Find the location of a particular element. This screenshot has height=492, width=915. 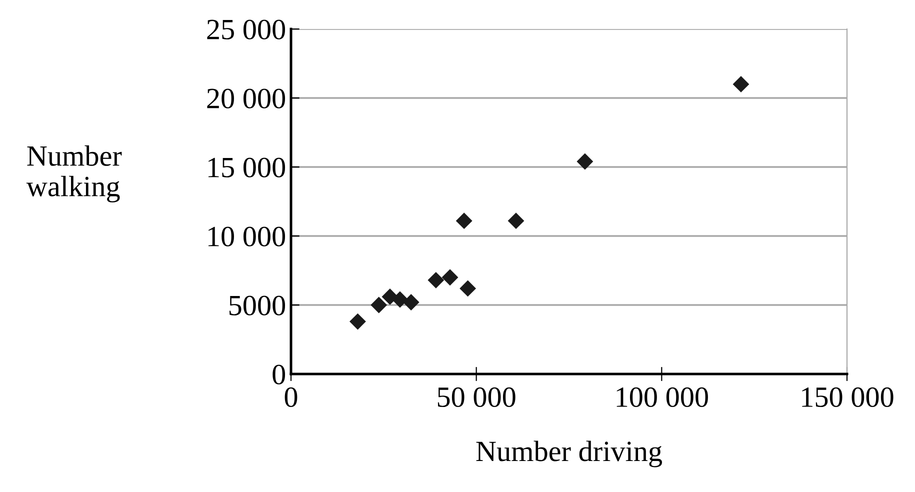

y-tick-label: 5000 is located at coordinates (258, 306).